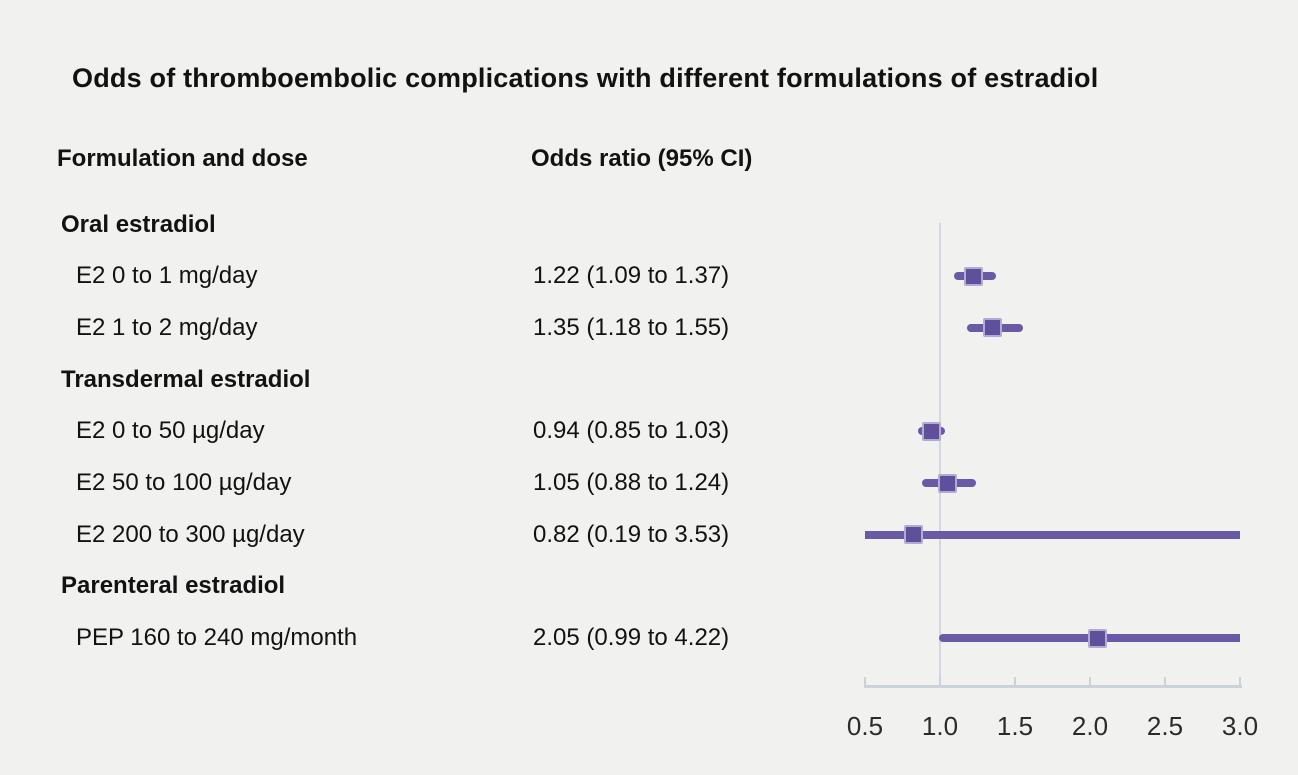 The height and width of the screenshot is (775, 1298). I want to click on x-axis-tick-label: 1.0, so click(940, 726).